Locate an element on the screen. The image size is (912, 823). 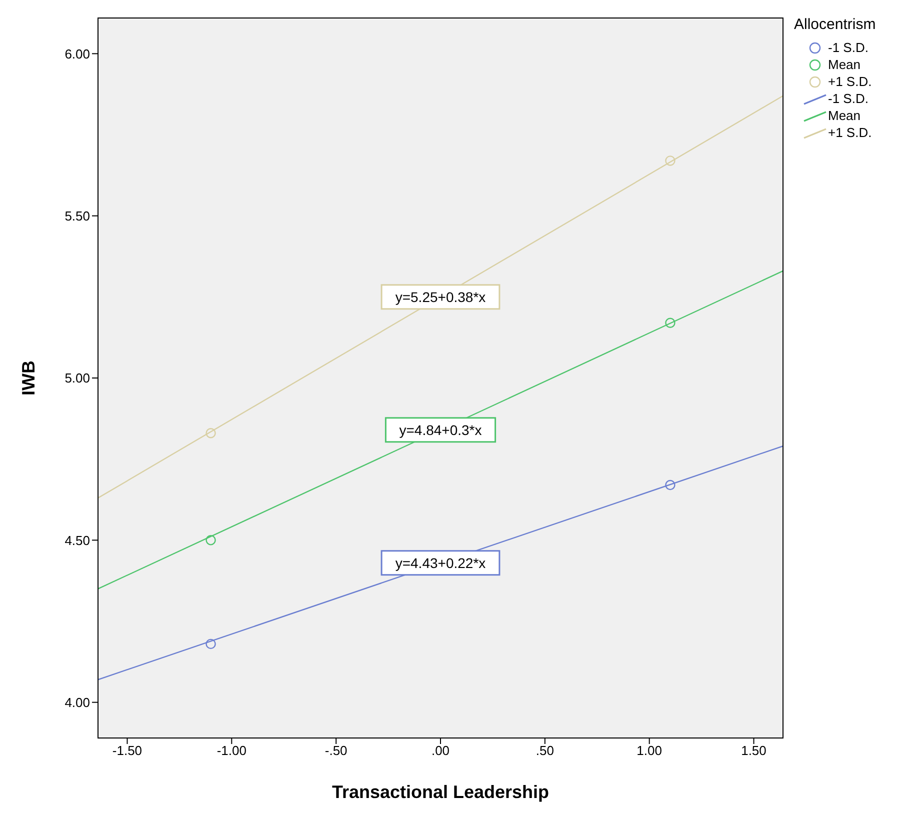
legend-title: Allocentrism is located at coordinates (835, 24).